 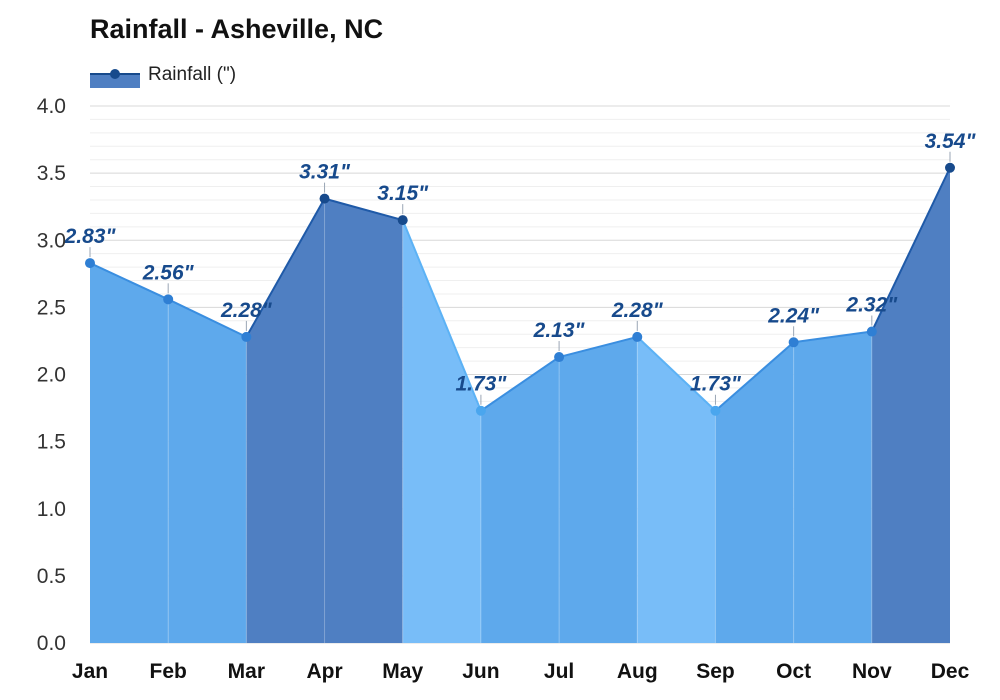 What do you see at coordinates (51, 643) in the screenshot?
I see `y-tick-label: 0.0` at bounding box center [51, 643].